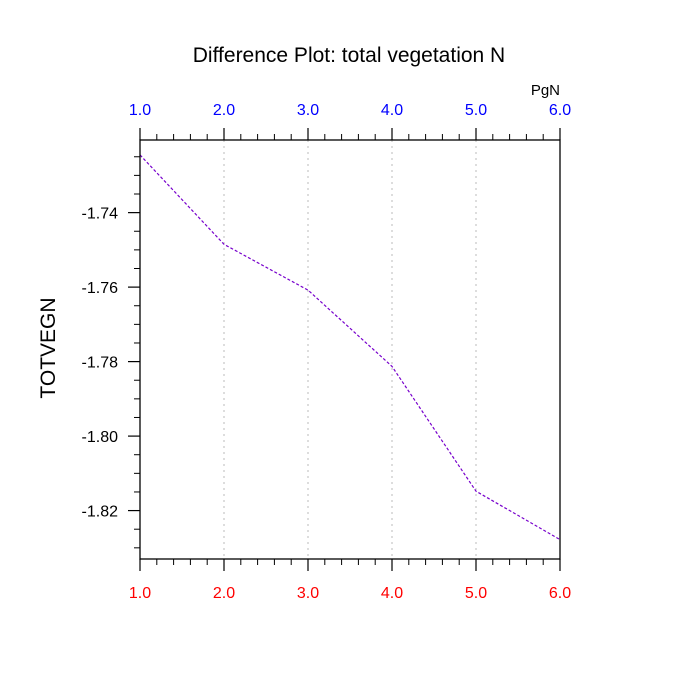 The height and width of the screenshot is (700, 700). What do you see at coordinates (140, 110) in the screenshot?
I see `x-tick-label-top: 1.0` at bounding box center [140, 110].